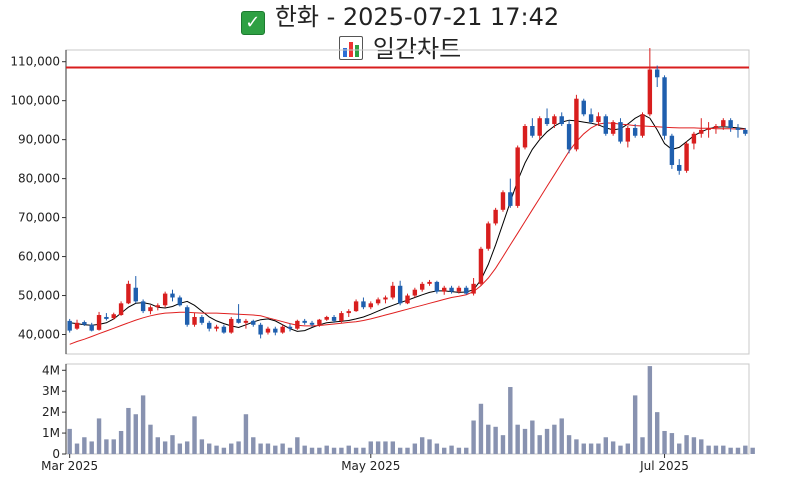  What do you see at coordinates (252, 23) in the screenshot?
I see `check-mark-icon: ✓` at bounding box center [252, 23].